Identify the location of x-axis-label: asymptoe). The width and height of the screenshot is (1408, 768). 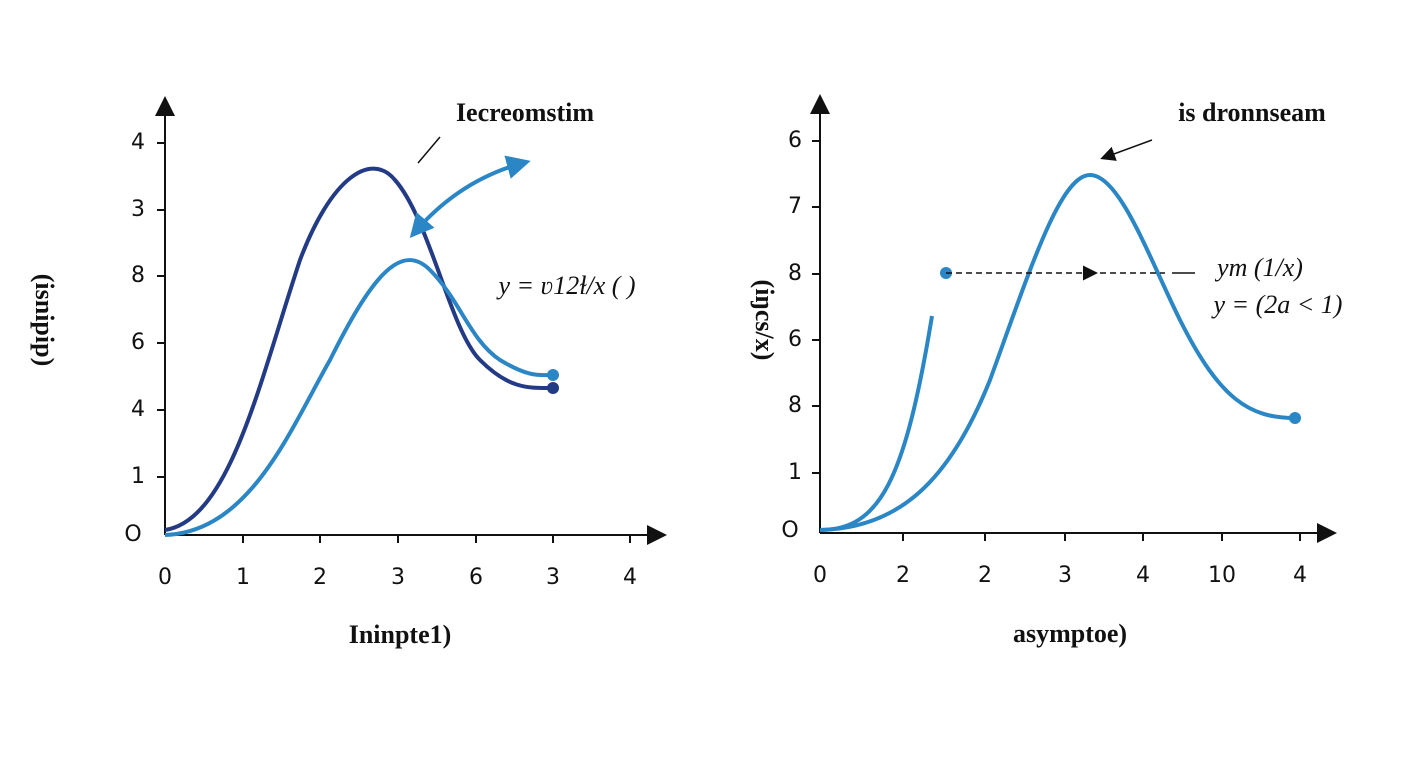
(1070, 633).